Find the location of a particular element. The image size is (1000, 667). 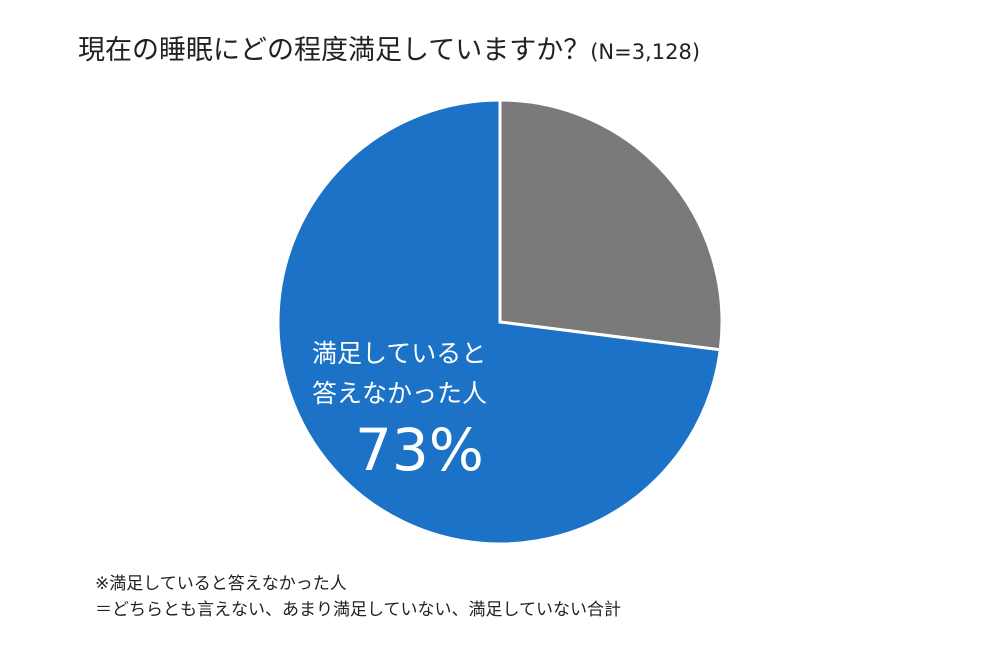

slice-value-label: 73% is located at coordinates (419, 450).